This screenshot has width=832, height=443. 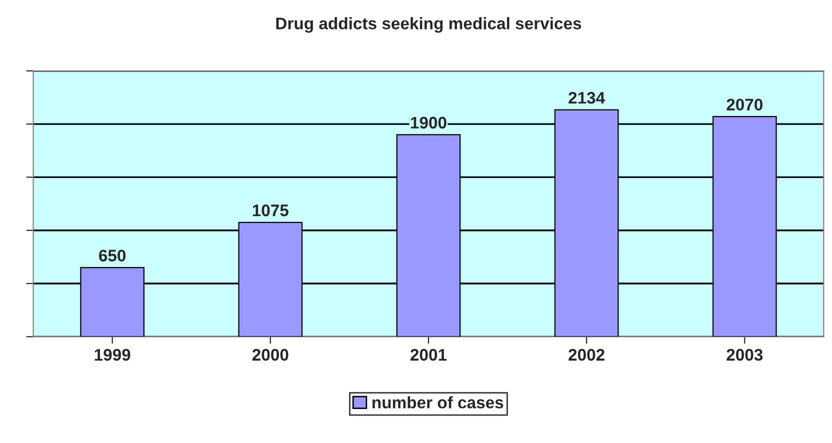 I want to click on legend-label: number of cases, so click(x=438, y=402).